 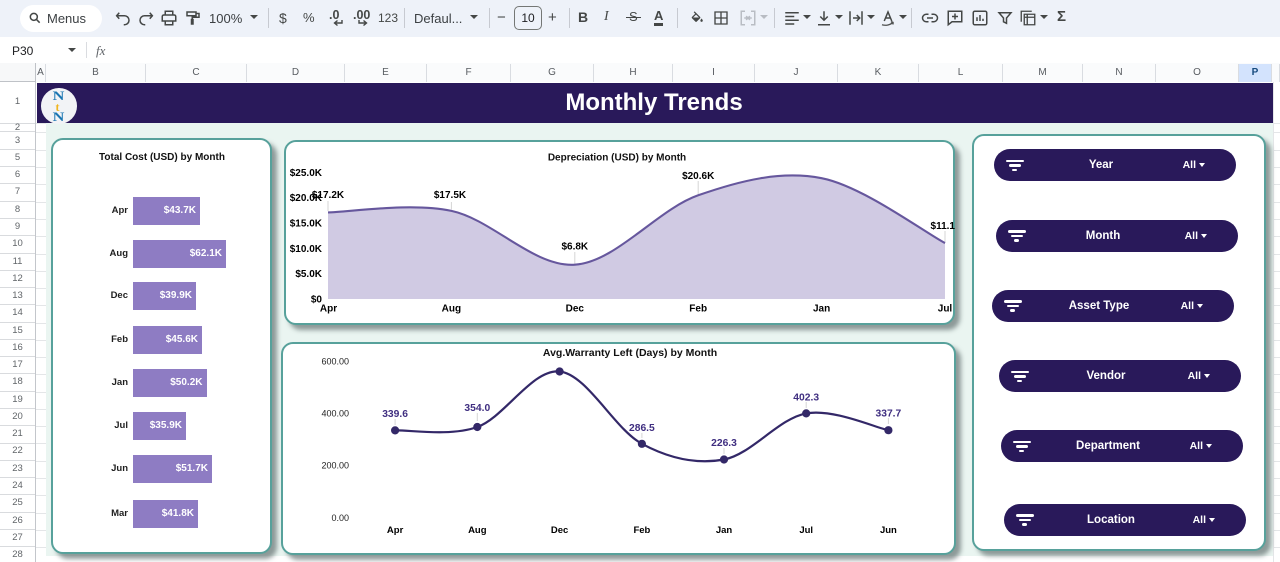 I want to click on svg-text: 226.3, so click(x=724, y=443).